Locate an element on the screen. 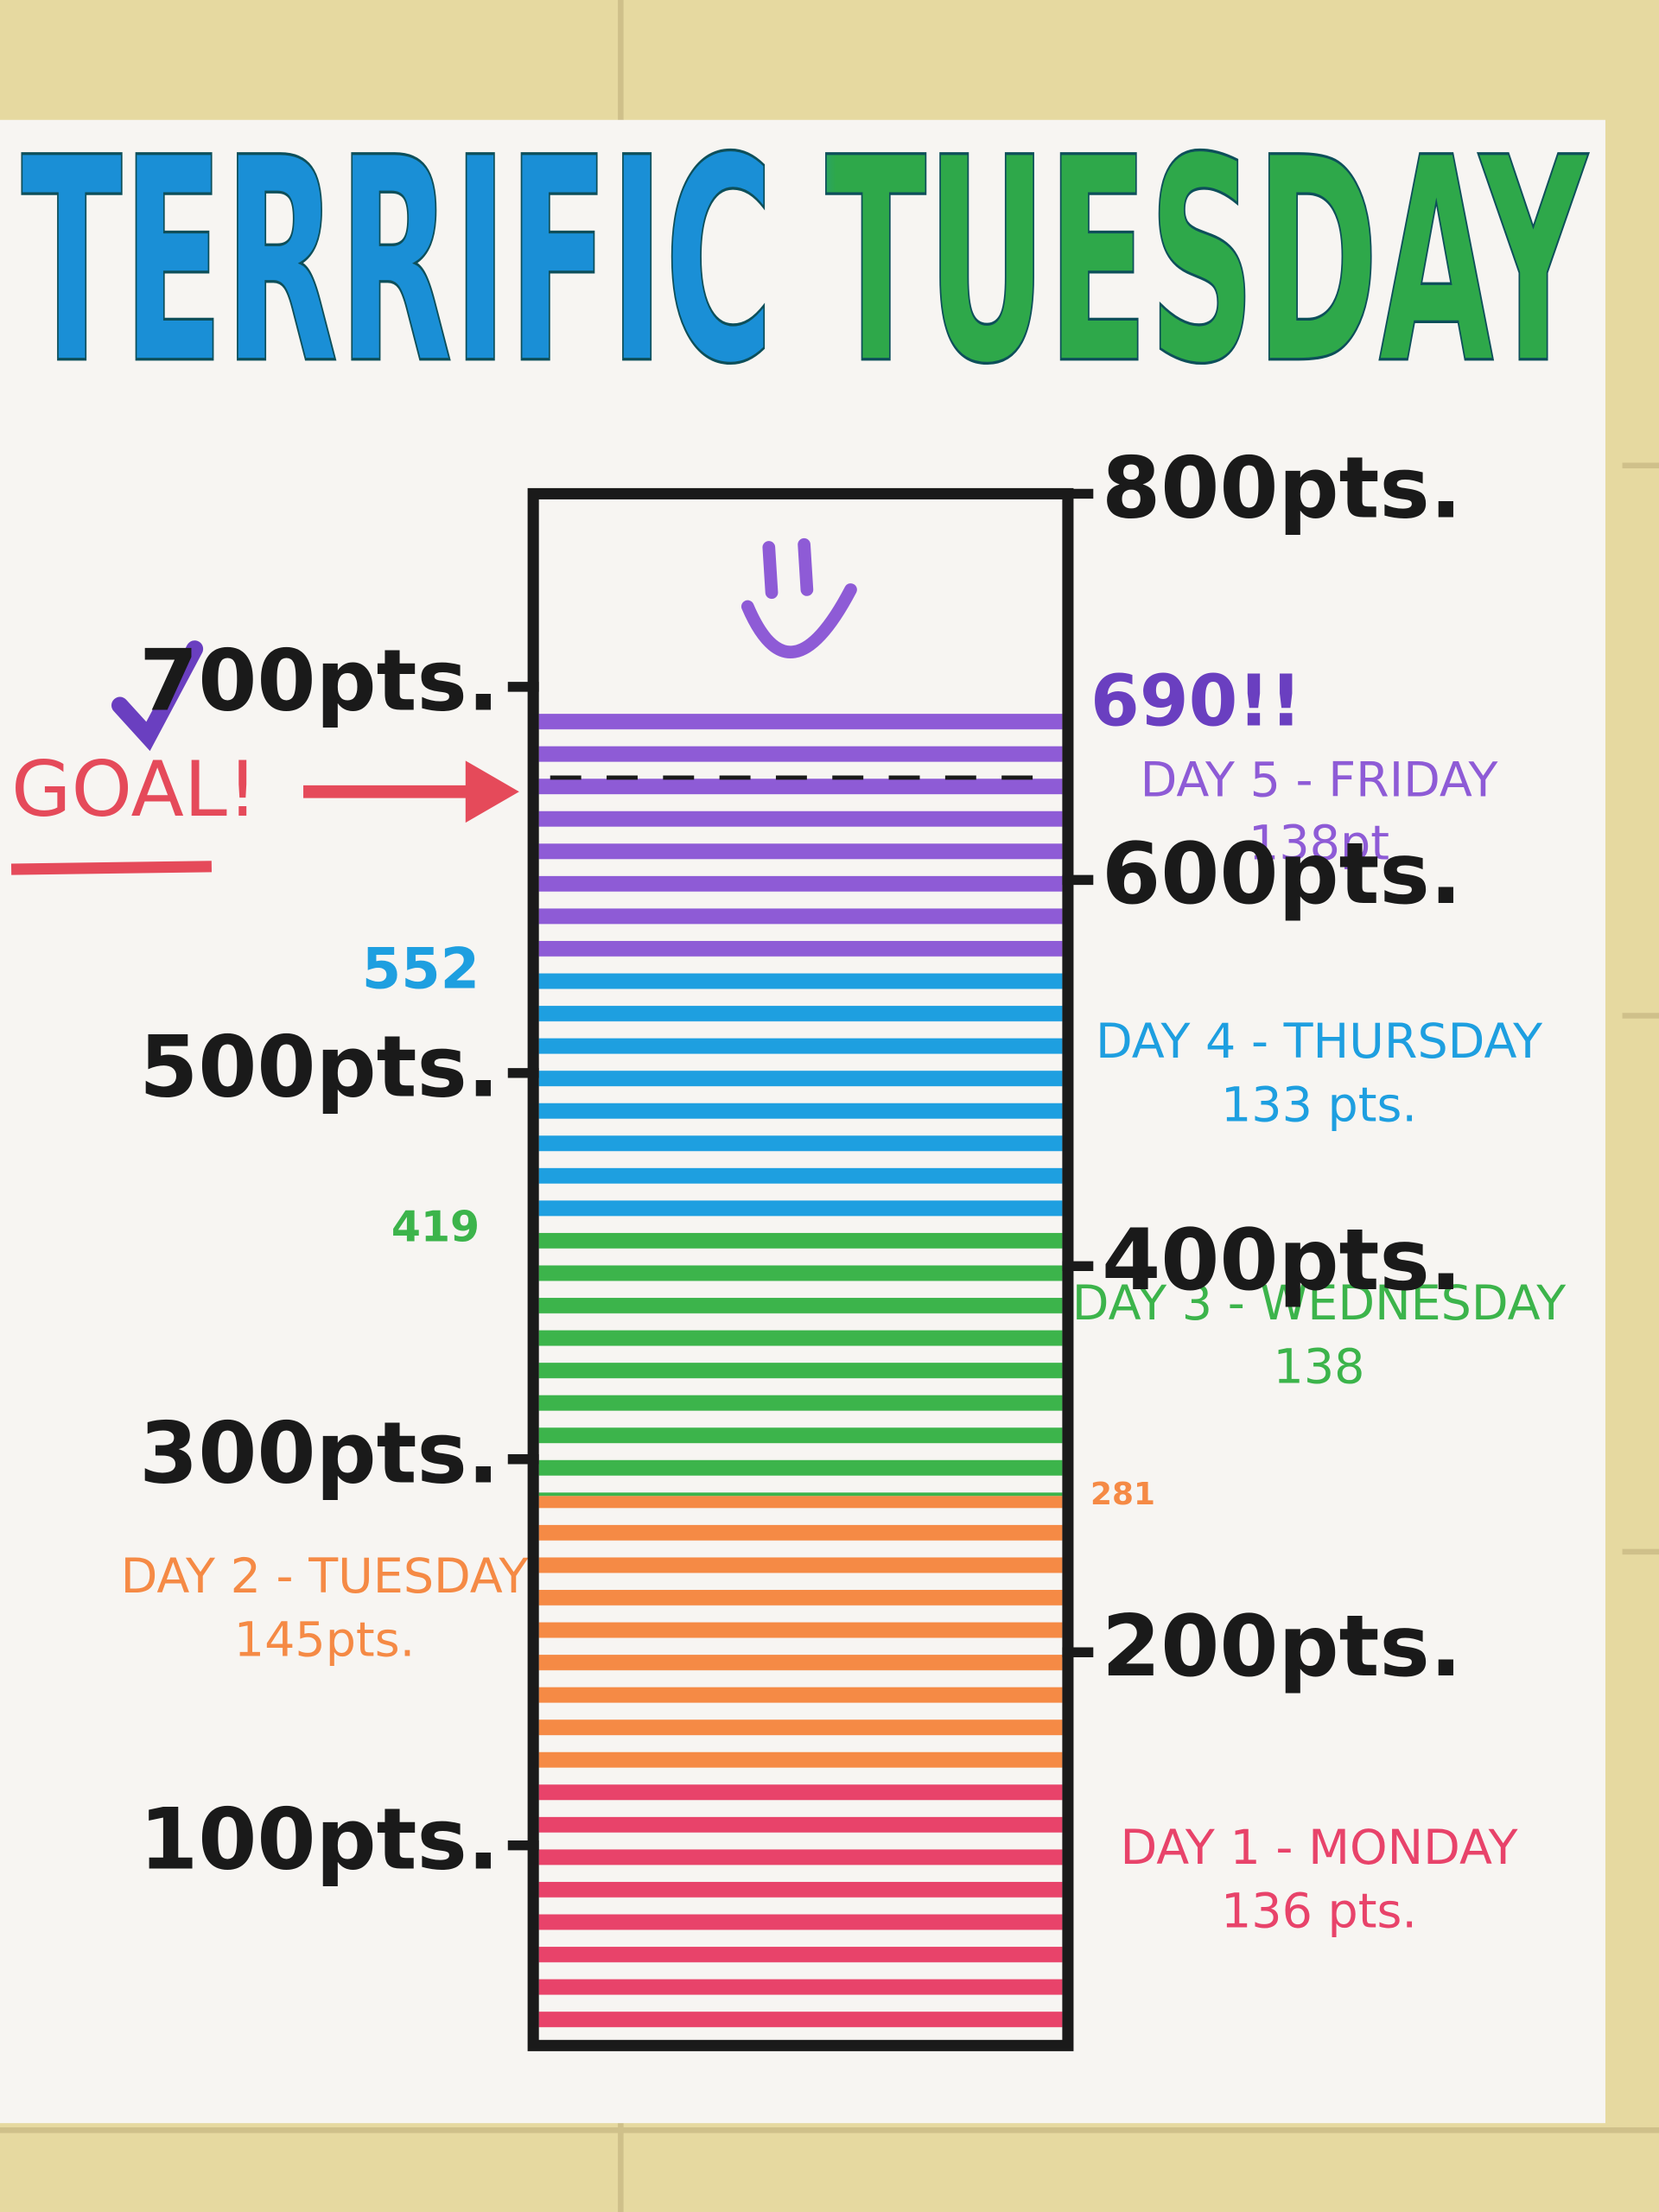 This screenshot has width=1659, height=2212. running-total-label: 281 is located at coordinates (1122, 1494).